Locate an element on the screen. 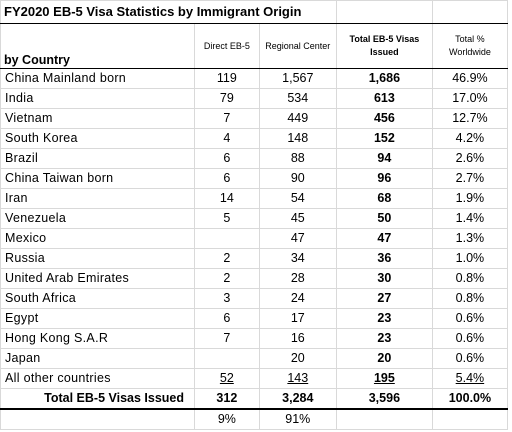  country-cell: All other countries is located at coordinates (98, 378).